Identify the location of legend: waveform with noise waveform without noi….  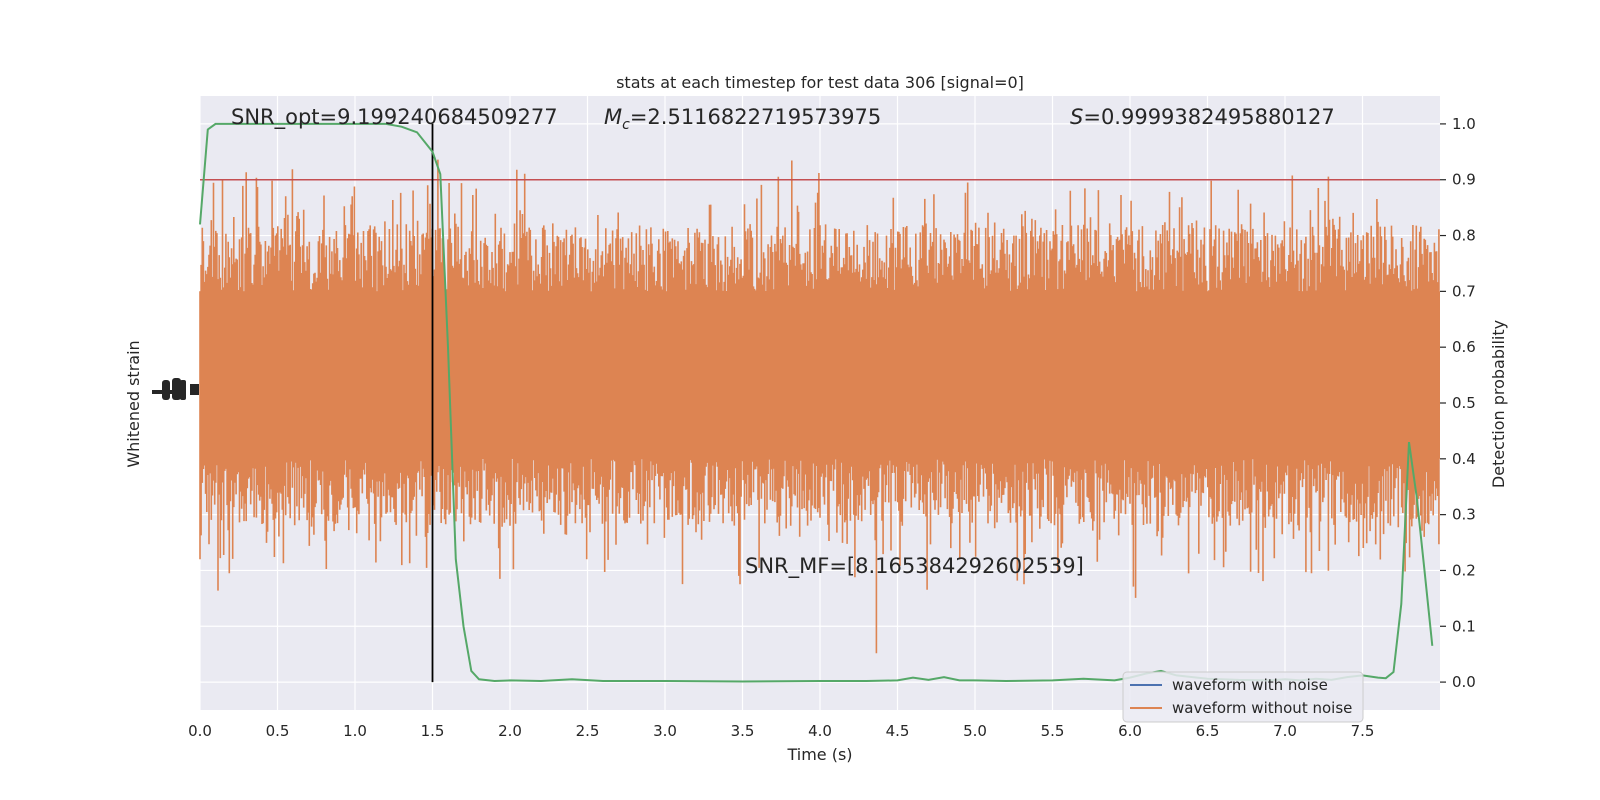
(1243, 697).